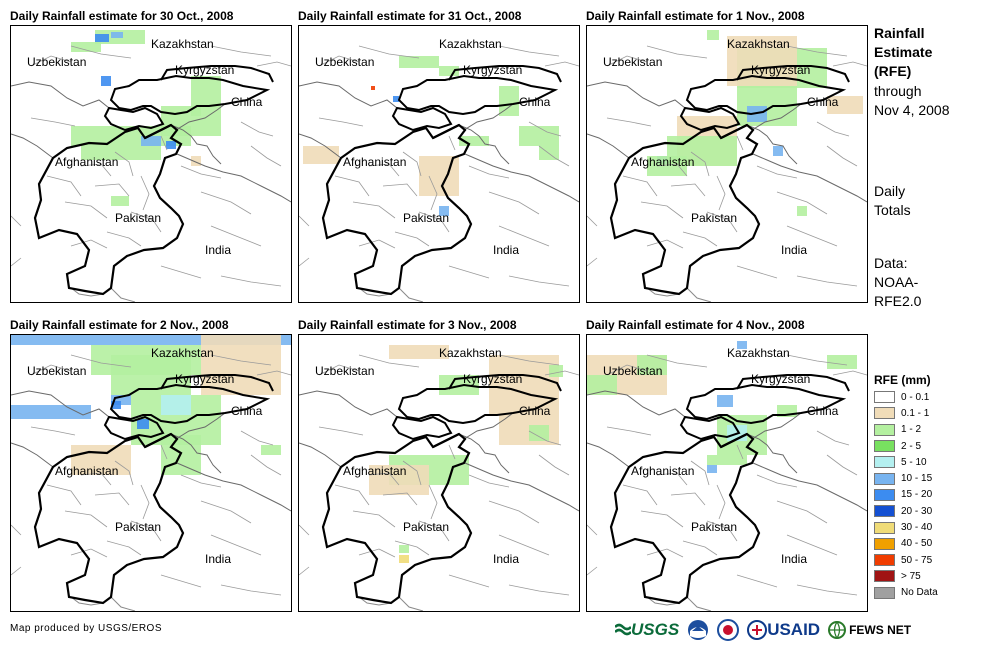  I want to click on border-china, so click(233, 462).